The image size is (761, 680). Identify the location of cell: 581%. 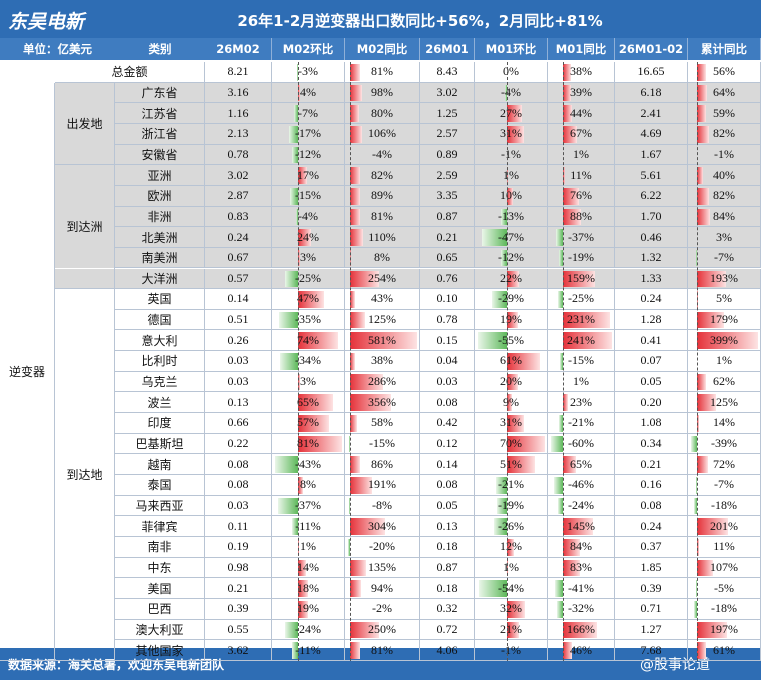
(382, 341).